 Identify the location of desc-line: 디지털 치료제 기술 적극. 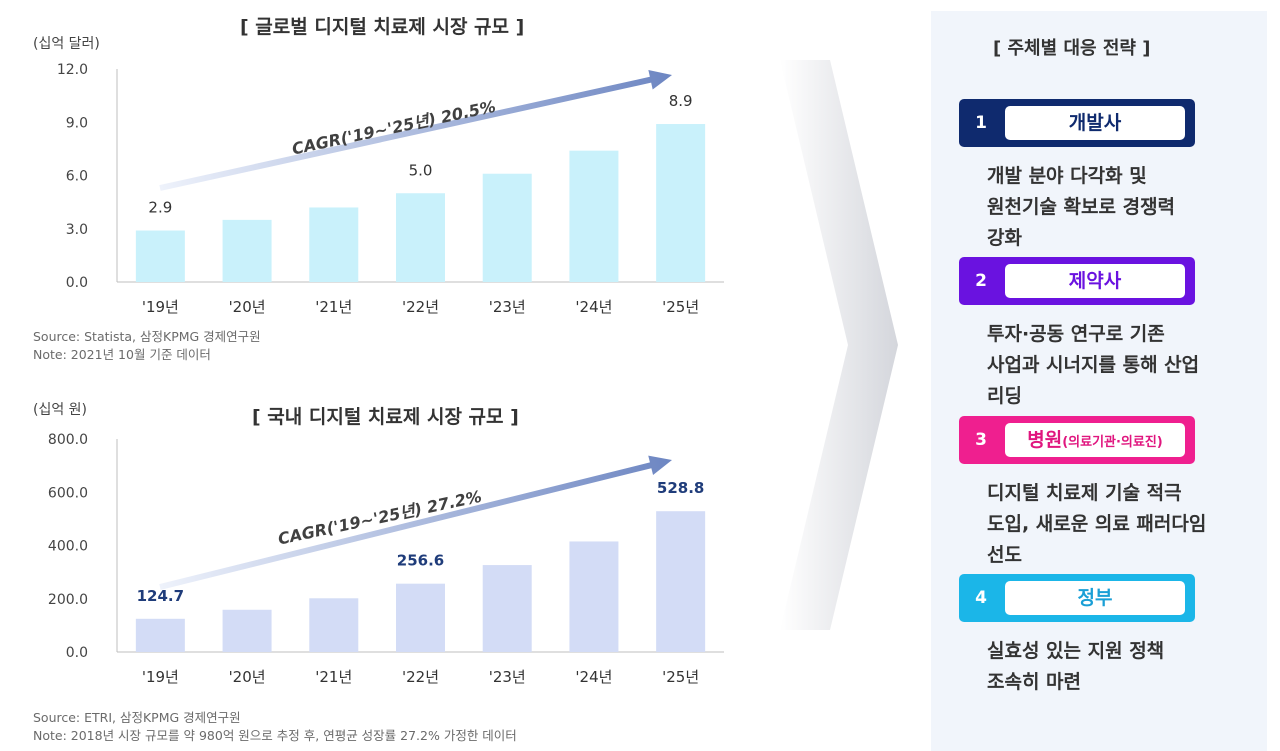
(1084, 493).